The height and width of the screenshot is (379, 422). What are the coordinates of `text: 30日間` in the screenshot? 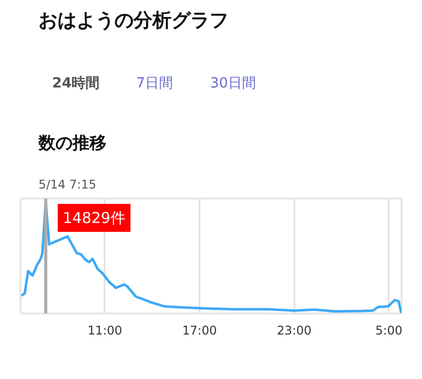 It's located at (233, 84).